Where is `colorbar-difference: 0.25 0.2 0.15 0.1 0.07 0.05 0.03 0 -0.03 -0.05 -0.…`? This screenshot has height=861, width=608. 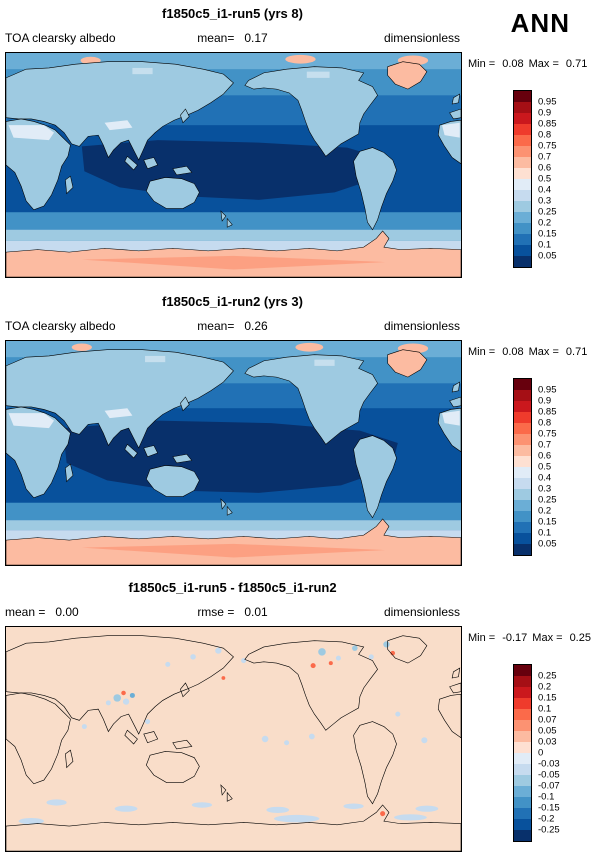 colorbar-difference: 0.25 0.2 0.15 0.1 0.07 0.05 0.03 0 -0.03 -0.05 -0.… is located at coordinates (548, 754).